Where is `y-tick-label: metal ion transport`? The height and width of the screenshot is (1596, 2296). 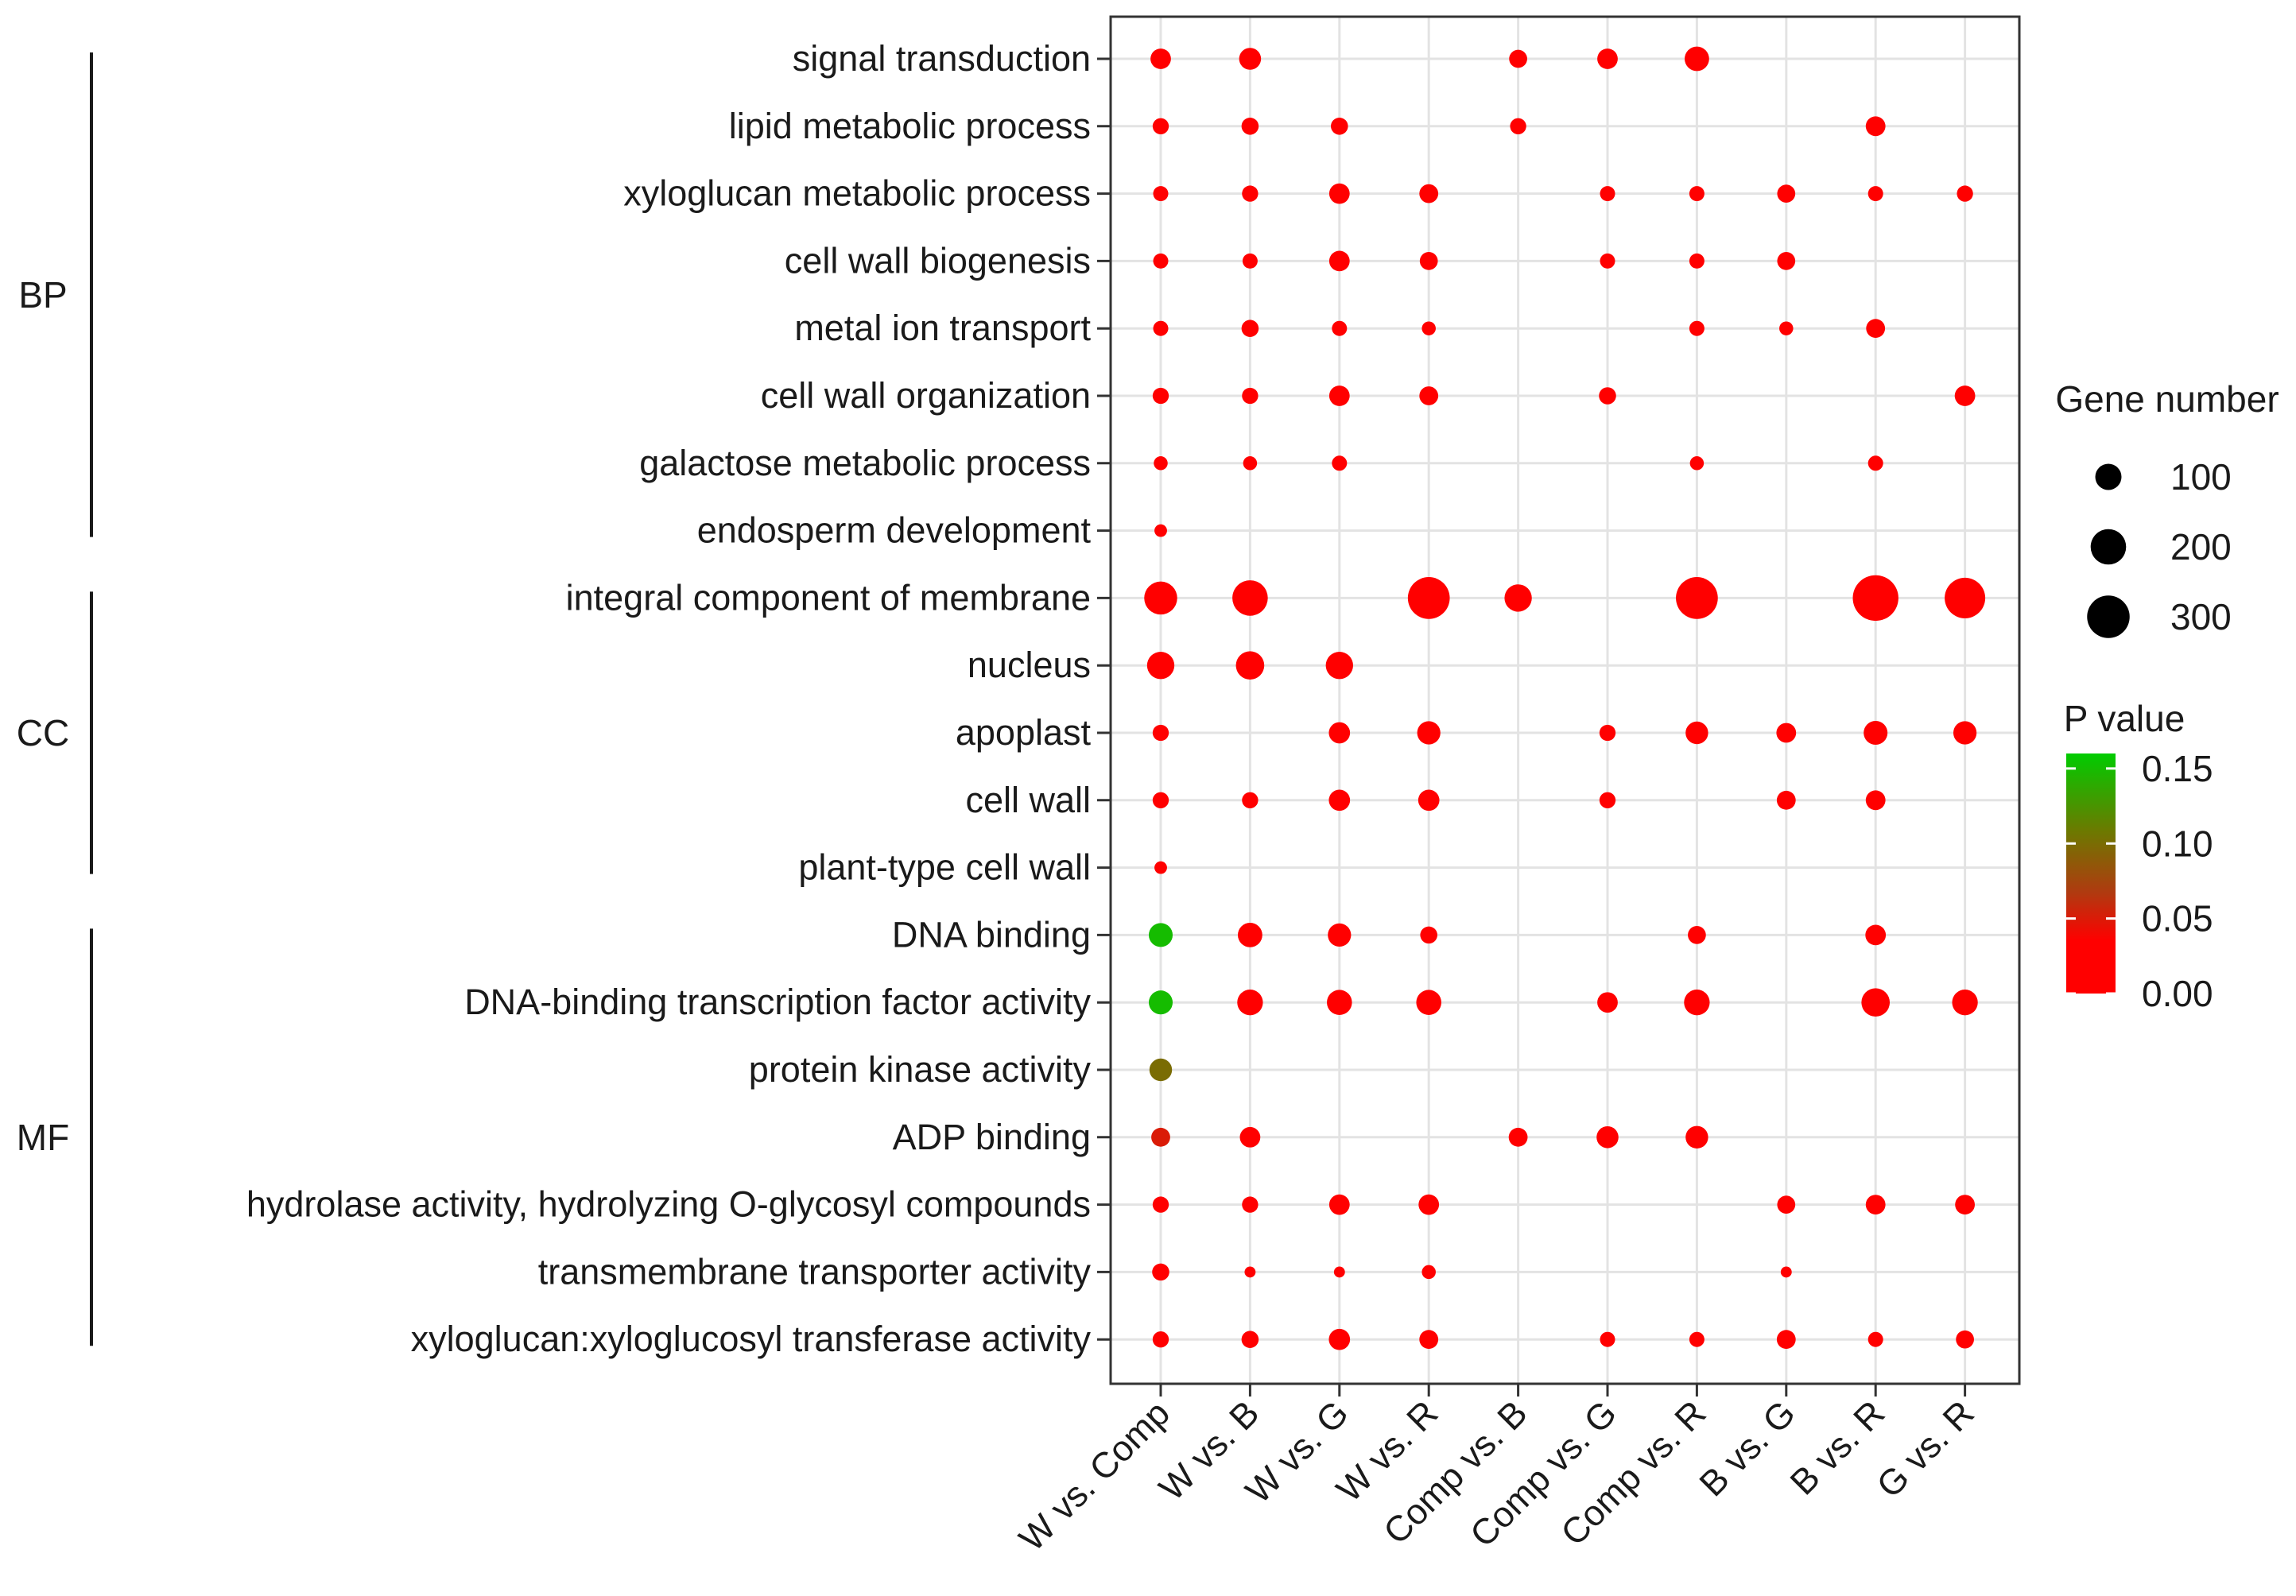
y-tick-label: metal ion transport is located at coordinates (942, 328).